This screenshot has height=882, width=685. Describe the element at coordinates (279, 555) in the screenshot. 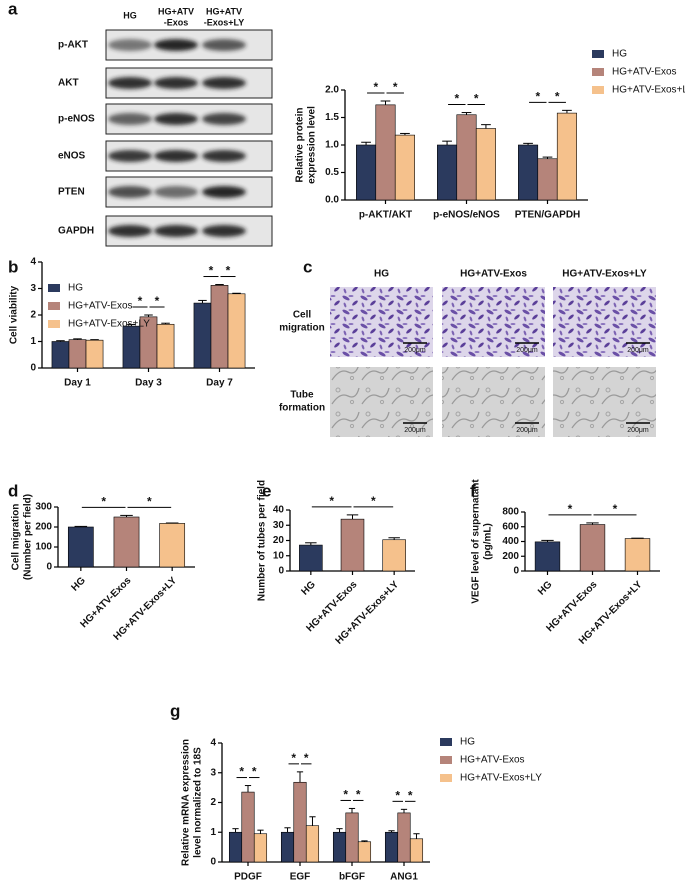

I see `y-tick-label: 10` at that location.